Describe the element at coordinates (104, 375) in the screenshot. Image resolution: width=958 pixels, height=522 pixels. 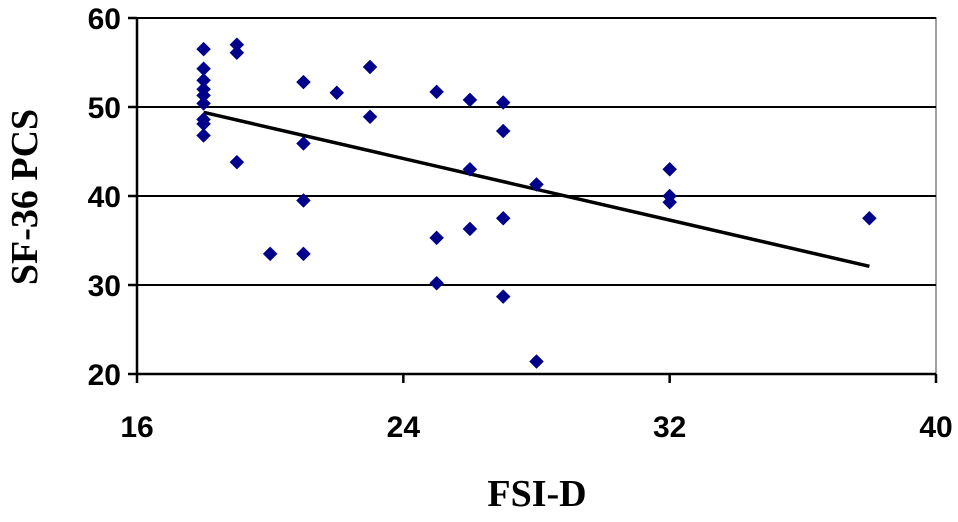
I see `y-tick-label-20: 20` at that location.